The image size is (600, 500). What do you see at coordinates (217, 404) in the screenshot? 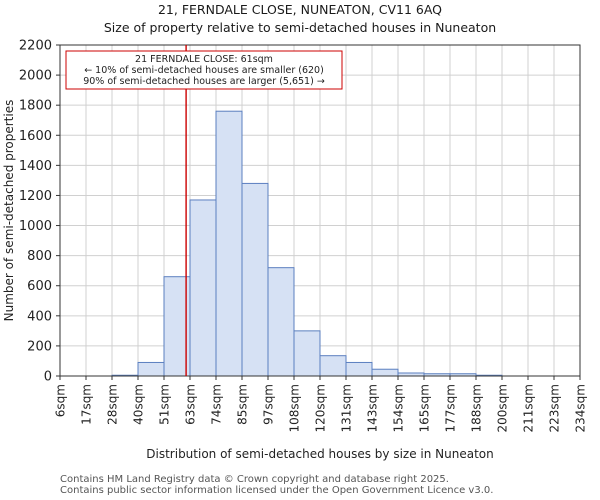
I see `x-tick-label: 74sqm` at bounding box center [217, 404].